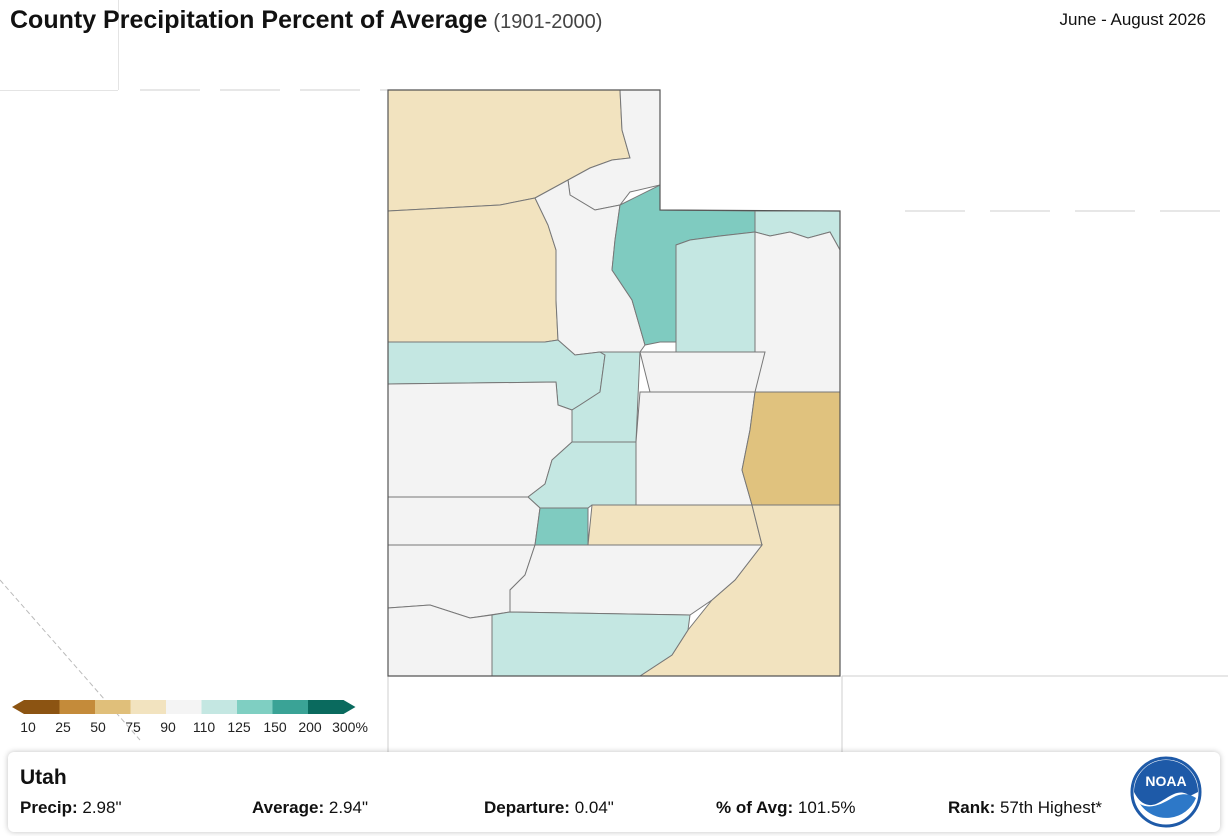 Image resolution: width=1228 pixels, height=836 pixels. What do you see at coordinates (797, 312) in the screenshot?
I see `county-uintah` at bounding box center [797, 312].